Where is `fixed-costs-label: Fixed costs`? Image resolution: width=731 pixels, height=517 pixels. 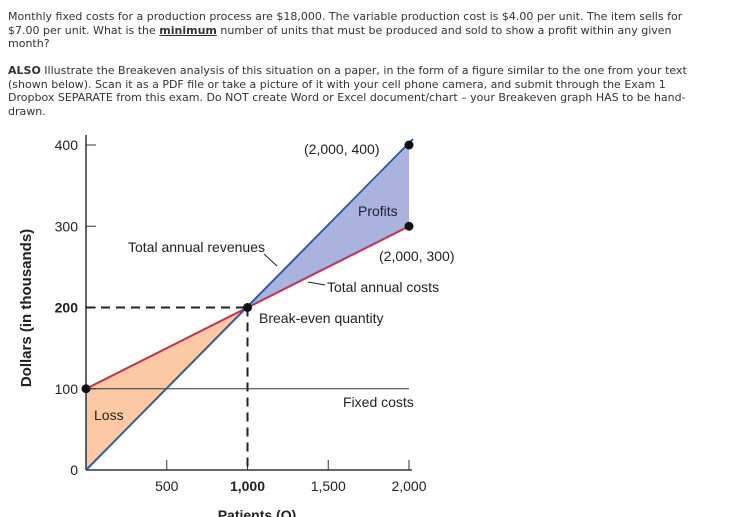 fixed-costs-label: Fixed costs is located at coordinates (378, 402).